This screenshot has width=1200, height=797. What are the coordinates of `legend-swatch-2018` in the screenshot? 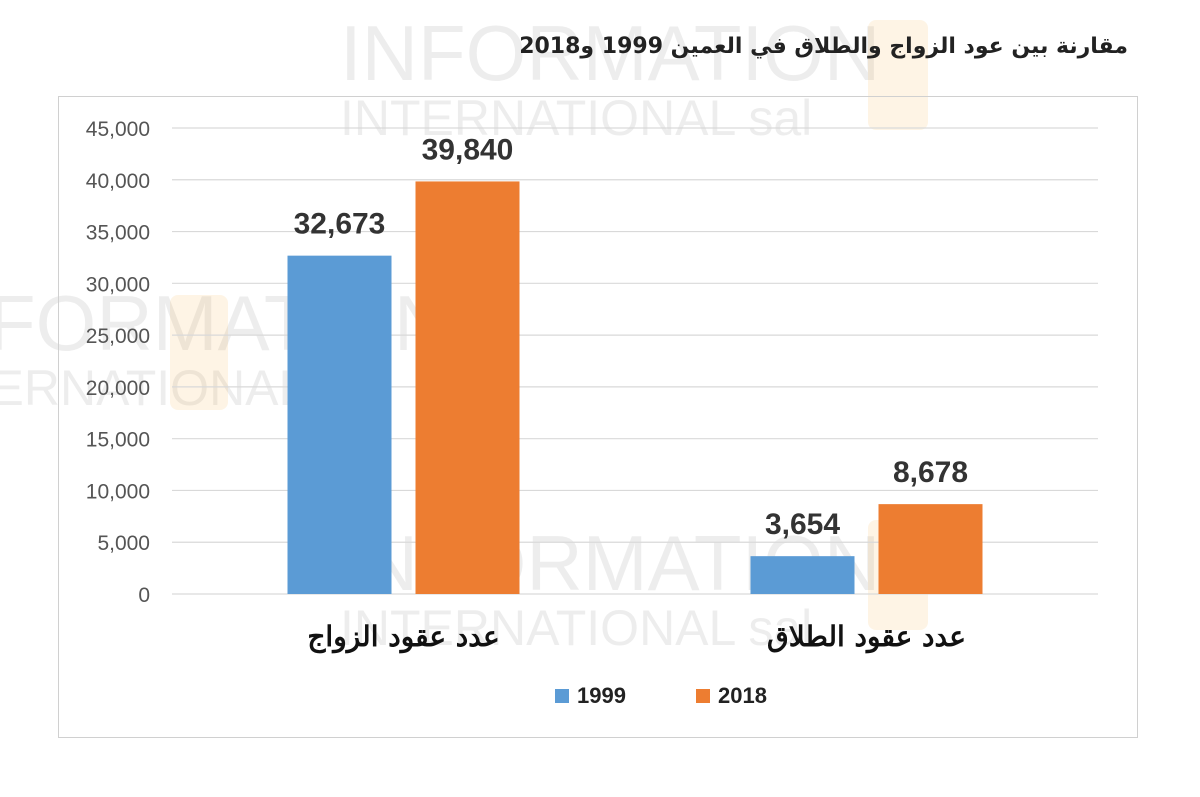 It's located at (703, 696).